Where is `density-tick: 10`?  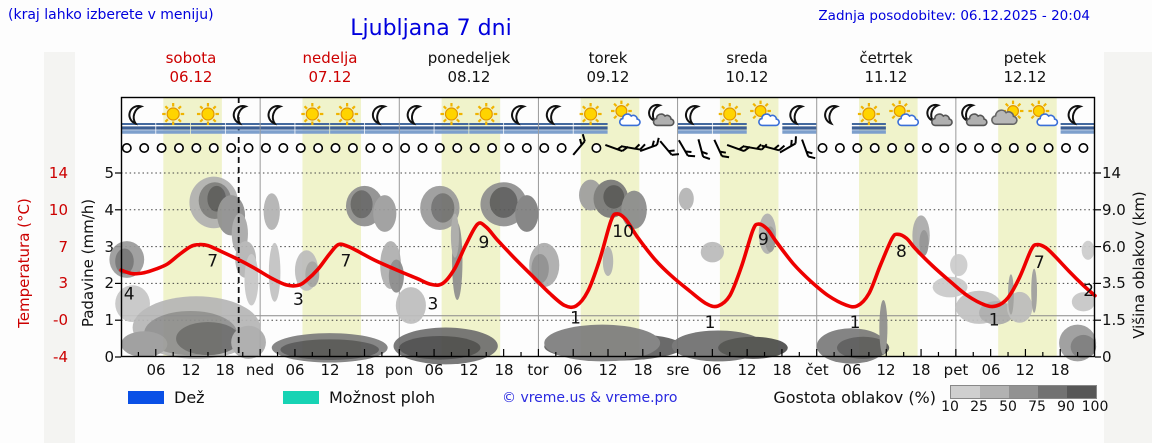
density-tick: 10 is located at coordinates (950, 407).